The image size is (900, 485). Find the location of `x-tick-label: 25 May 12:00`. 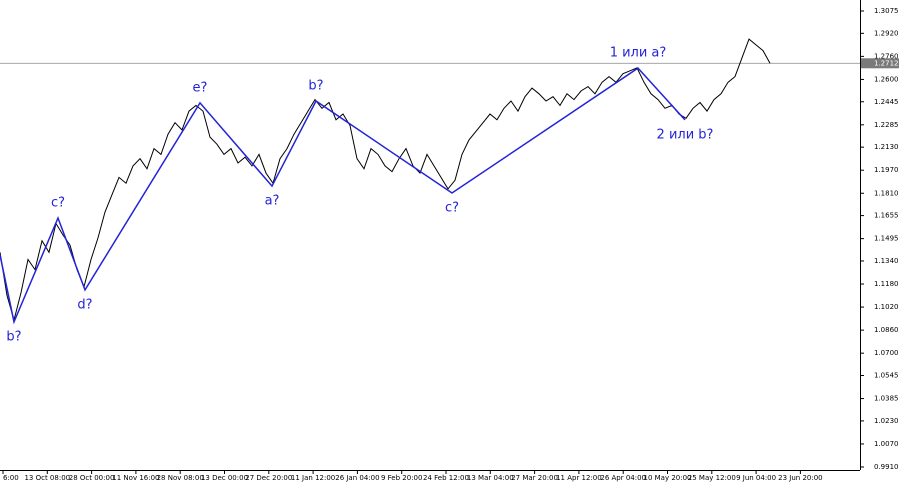

x-tick-label: 25 May 12:00 is located at coordinates (712, 478).